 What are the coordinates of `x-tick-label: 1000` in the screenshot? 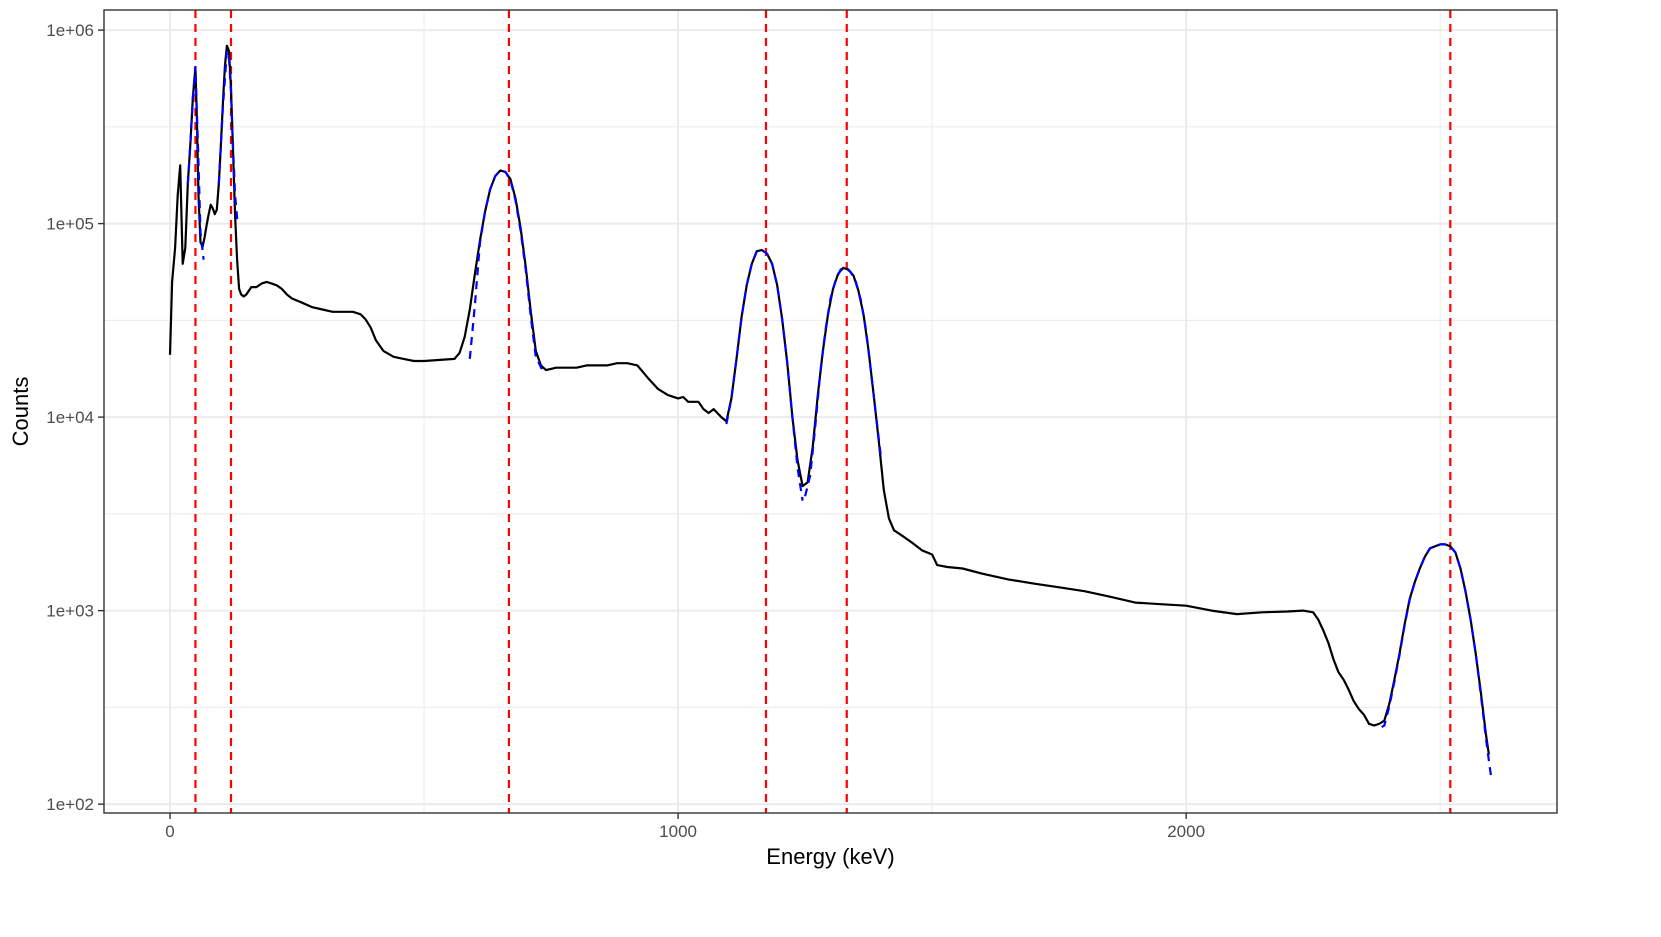 It's located at (678, 831).